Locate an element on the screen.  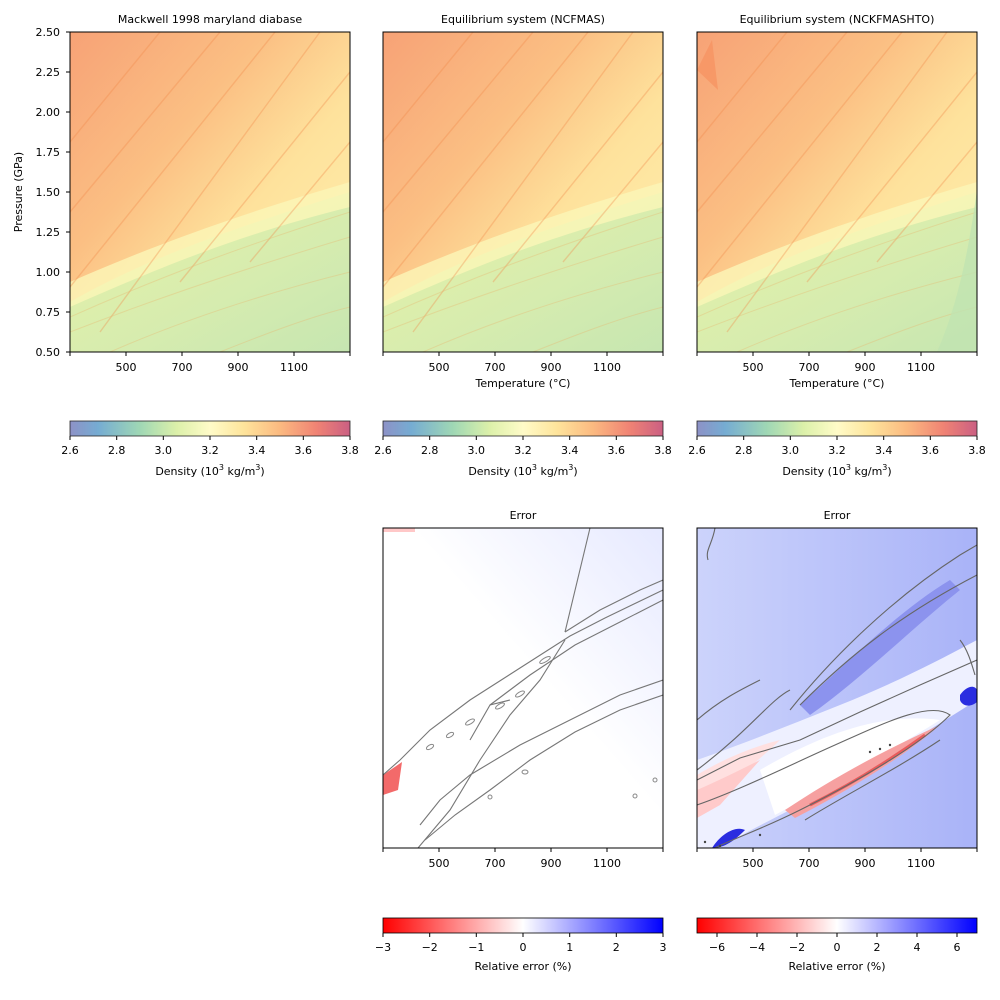
error-colorbar: −6 −4 −2 0 2 4 6 Relative error (%) is located at coordinates (837, 945).